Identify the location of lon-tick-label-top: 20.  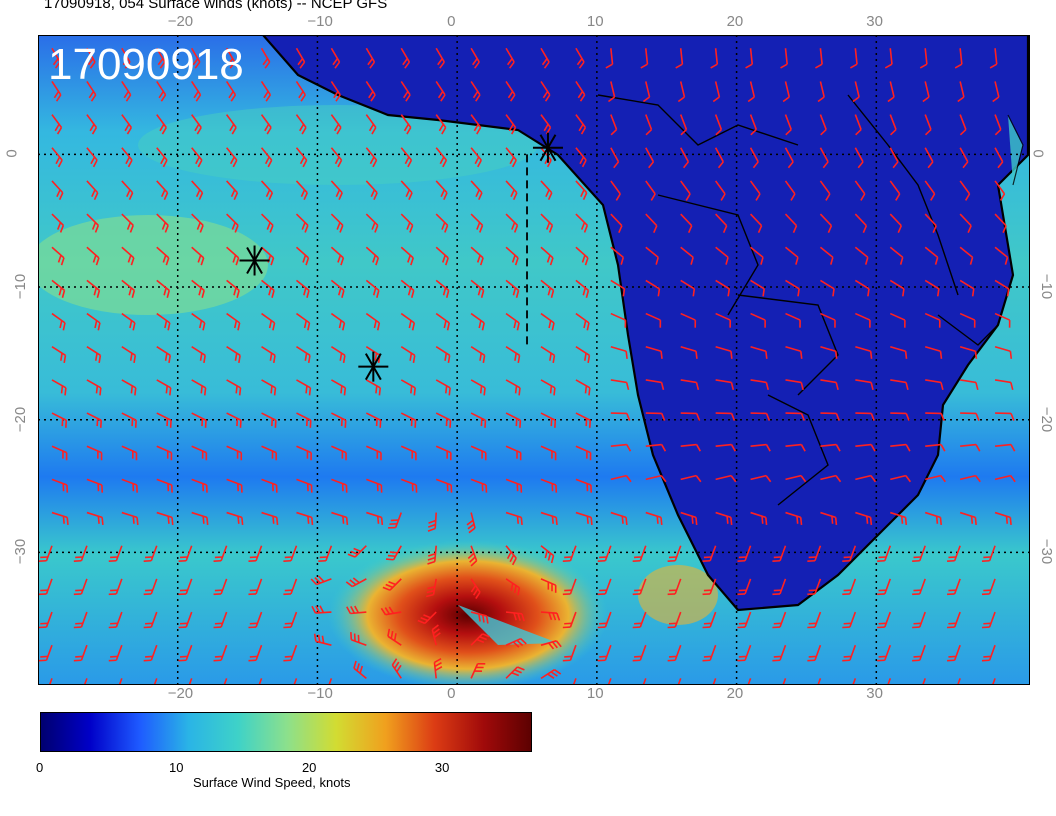
(735, 21).